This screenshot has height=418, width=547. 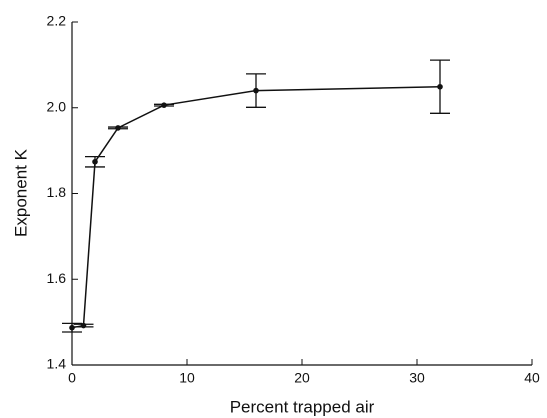 What do you see at coordinates (532, 378) in the screenshot?
I see `x-tick-label: 40` at bounding box center [532, 378].